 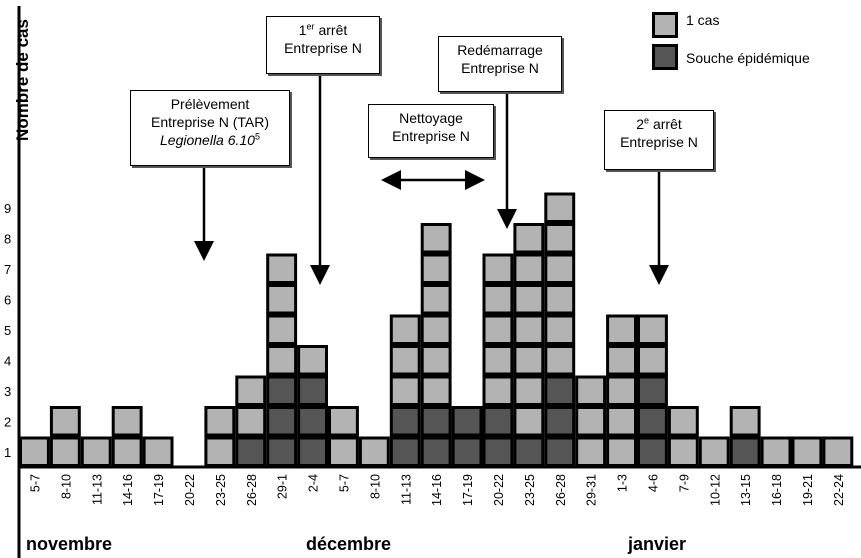 What do you see at coordinates (331, 30) in the screenshot?
I see `arret1-word: arrêt` at bounding box center [331, 30].